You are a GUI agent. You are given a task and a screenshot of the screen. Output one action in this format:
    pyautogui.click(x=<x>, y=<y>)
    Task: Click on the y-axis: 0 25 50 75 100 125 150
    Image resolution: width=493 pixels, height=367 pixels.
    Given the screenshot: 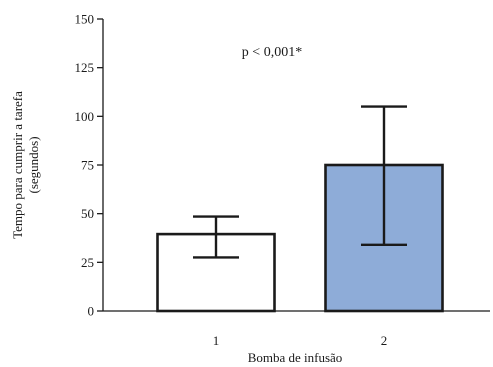 What is the action you would take?
    pyautogui.click(x=89, y=165)
    